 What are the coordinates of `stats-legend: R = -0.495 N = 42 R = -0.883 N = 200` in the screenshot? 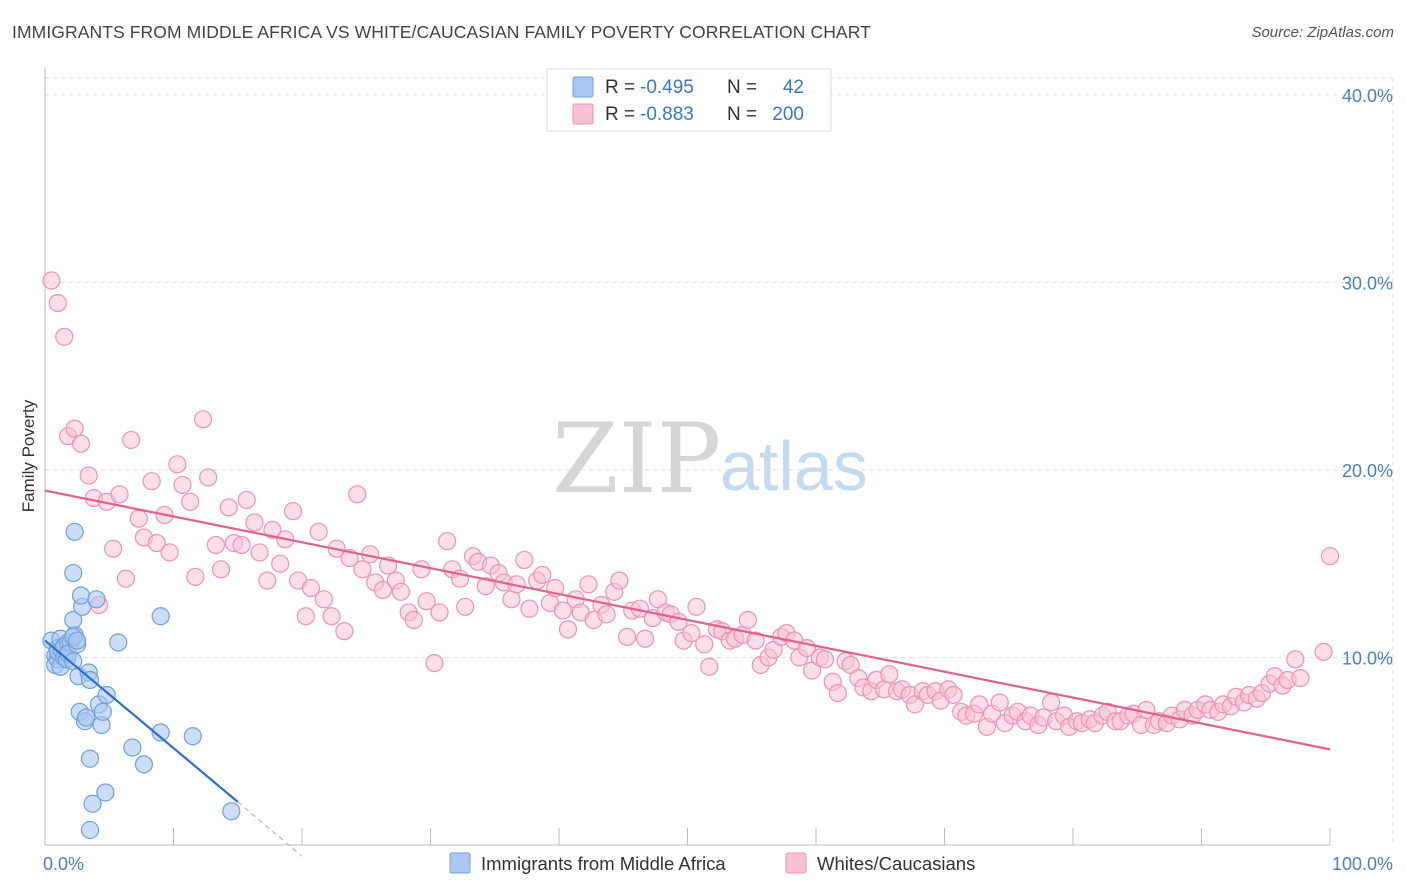 It's located at (689, 100).